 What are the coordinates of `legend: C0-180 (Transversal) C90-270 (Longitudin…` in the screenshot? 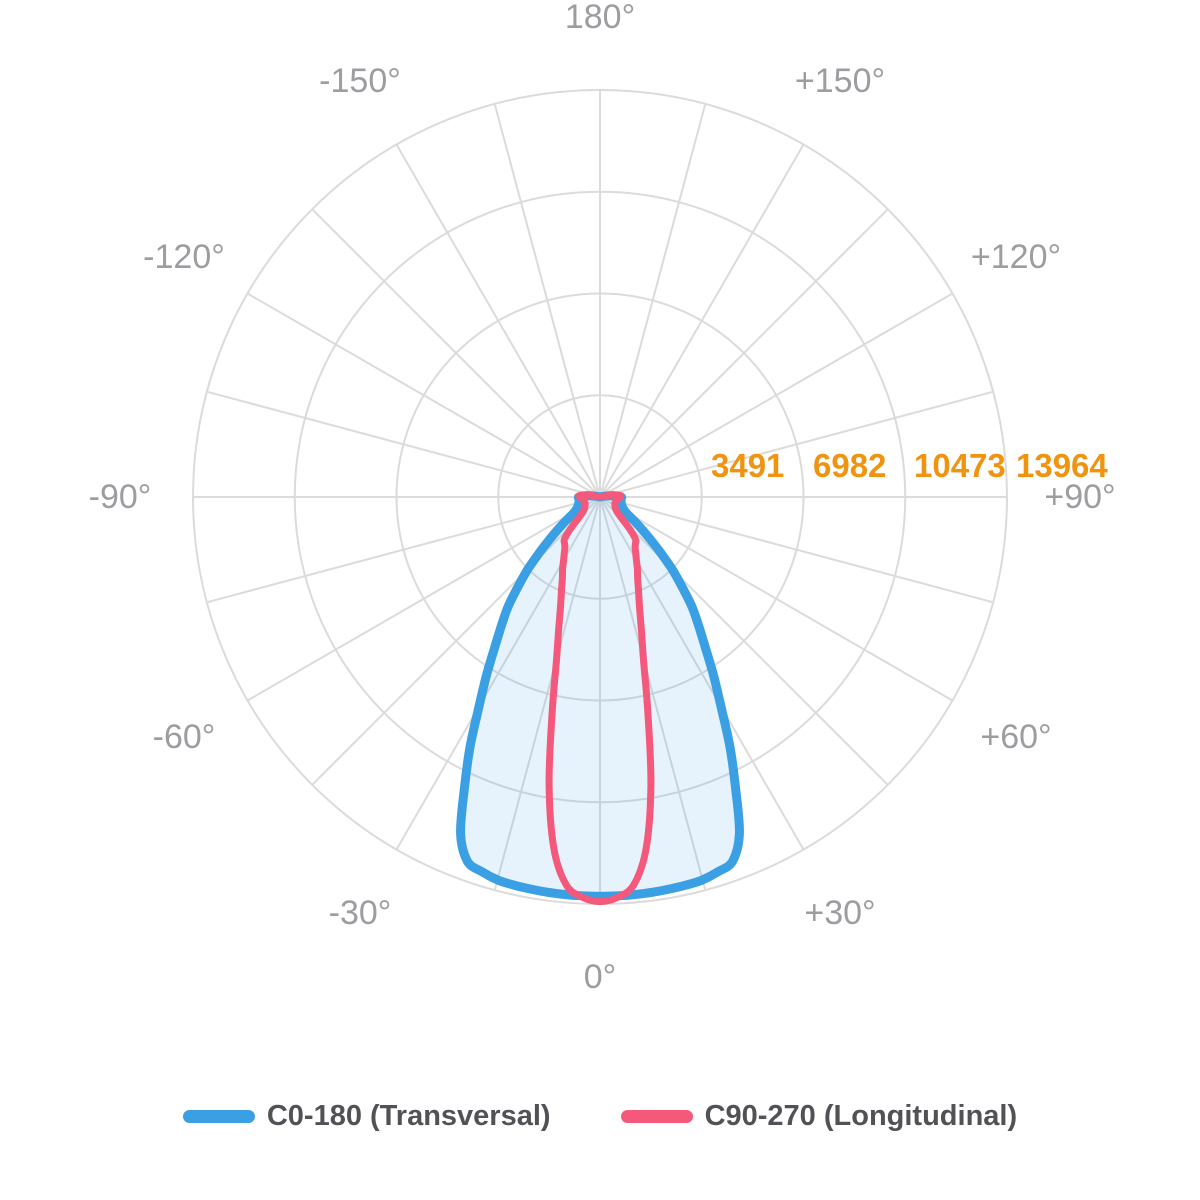 It's located at (600, 1116).